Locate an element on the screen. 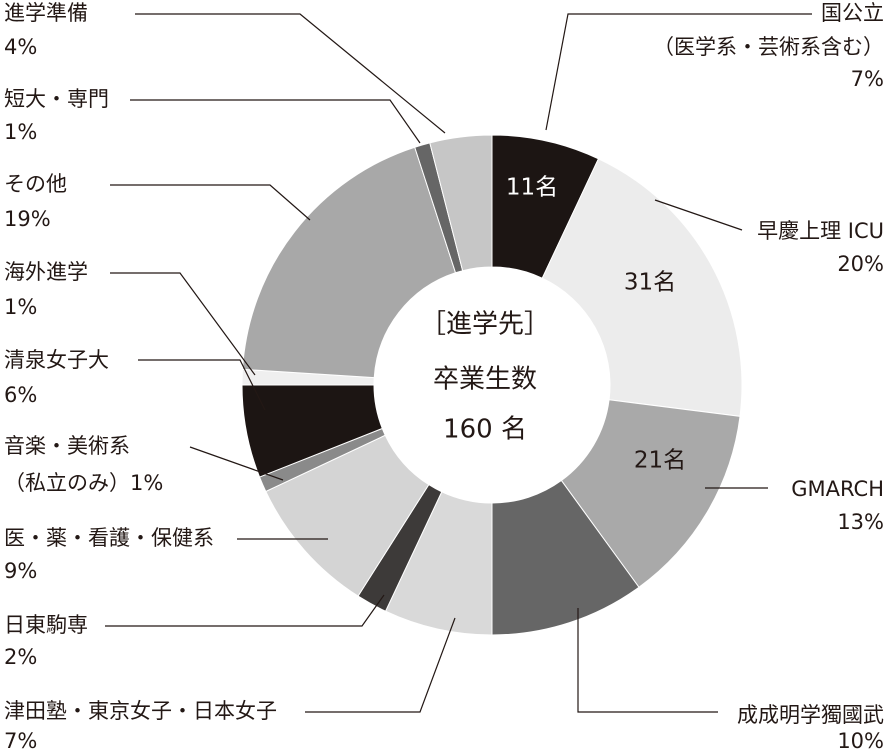  percent-label: 13% is located at coordinates (860, 522).